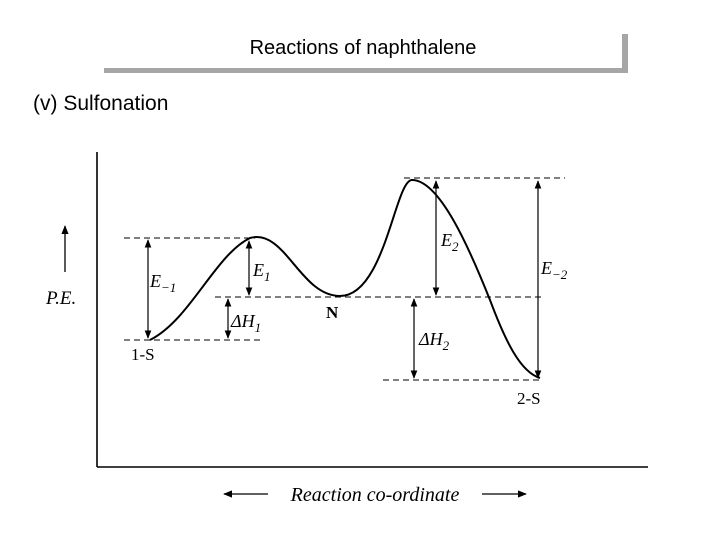 This screenshot has width=720, height=540. What do you see at coordinates (60, 298) in the screenshot?
I see `y-axis-label: P.E.` at bounding box center [60, 298].